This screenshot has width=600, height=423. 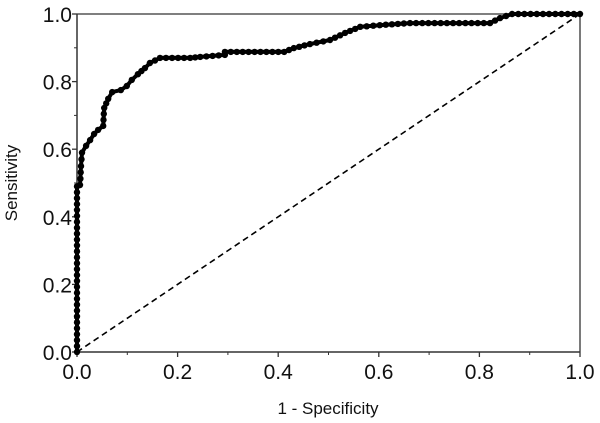 What do you see at coordinates (57, 15) in the screenshot?
I see `y-tick-label: 1.0` at bounding box center [57, 15].